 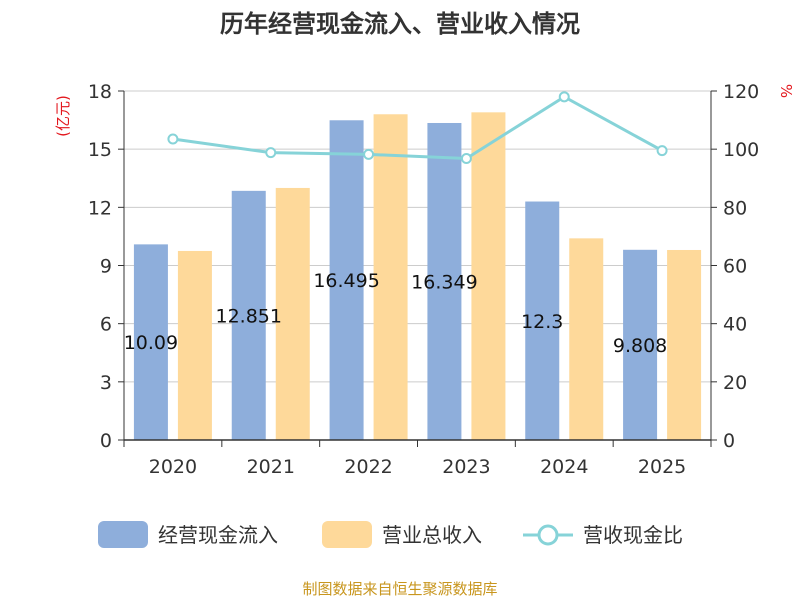 I want to click on data-labels: 10.09 12.851 16.495 16.349 12.3 9.808, so click(x=396, y=313).